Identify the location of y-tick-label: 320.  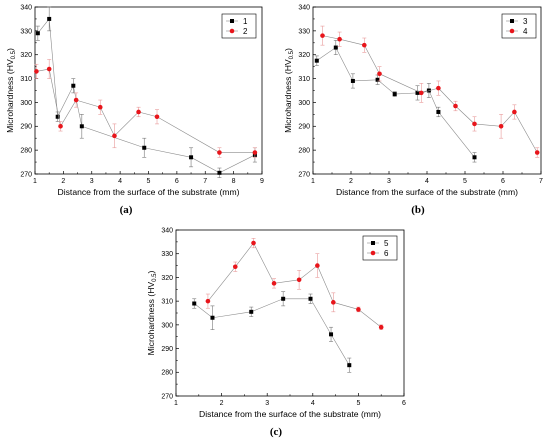
(304, 55).